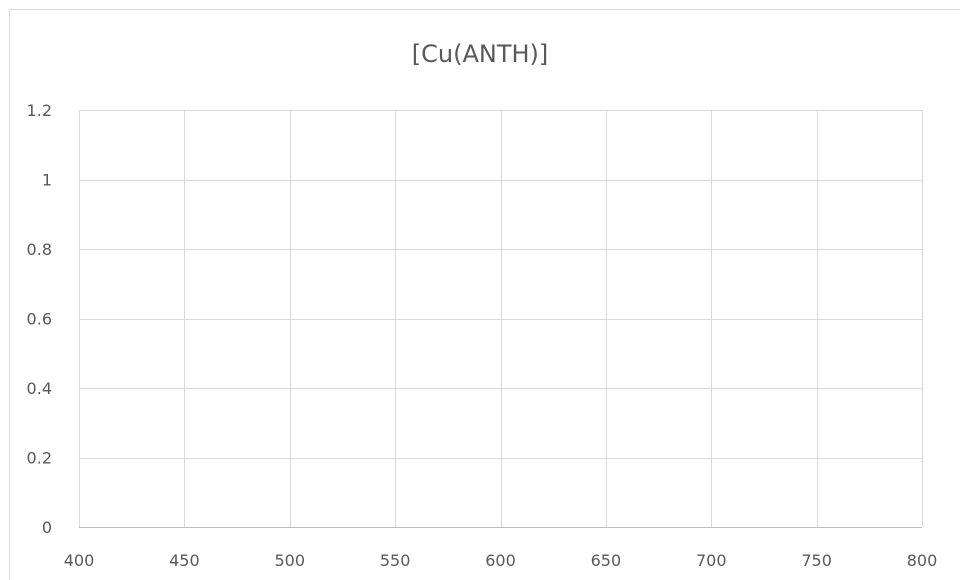 The height and width of the screenshot is (580, 960). Describe the element at coordinates (39, 249) in the screenshot. I see `y-tick-label: 0.8` at that location.